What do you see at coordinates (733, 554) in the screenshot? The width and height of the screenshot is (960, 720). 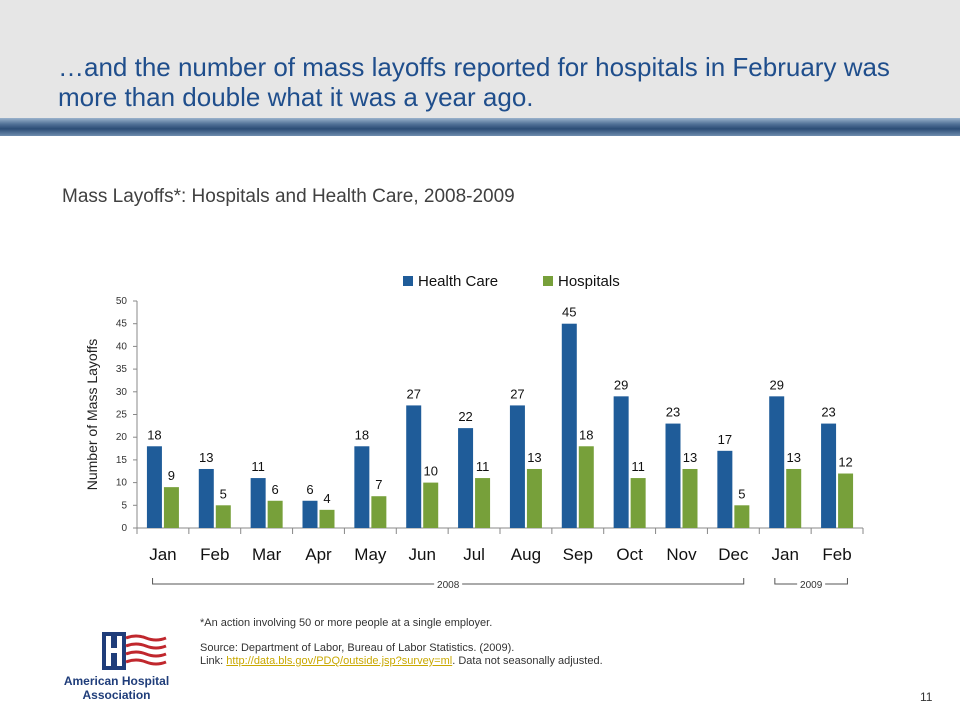 I see `x-tick-label: Dec` at bounding box center [733, 554].